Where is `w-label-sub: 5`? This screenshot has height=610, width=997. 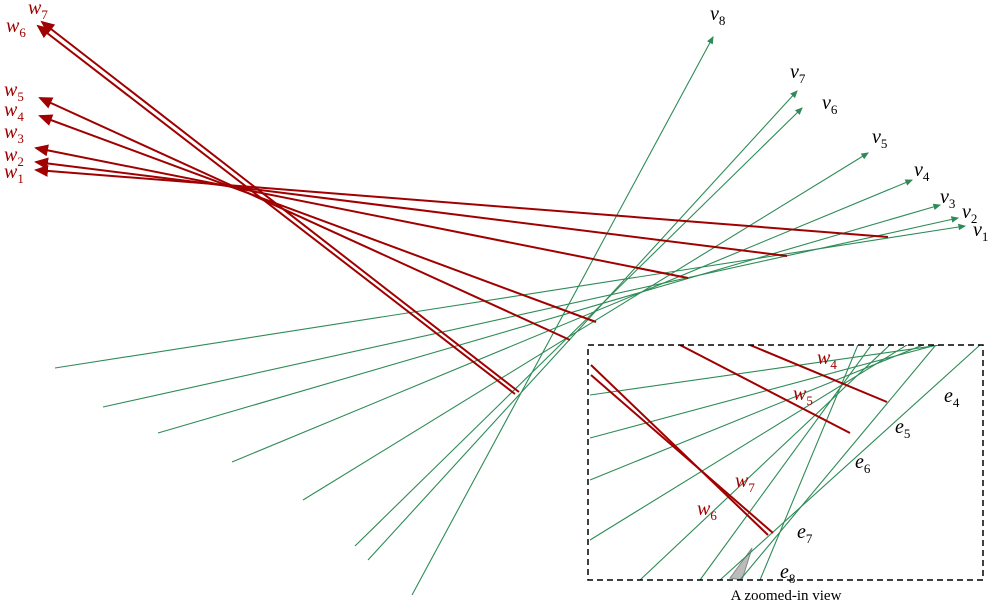 w-label-sub: 5 is located at coordinates (20, 96).